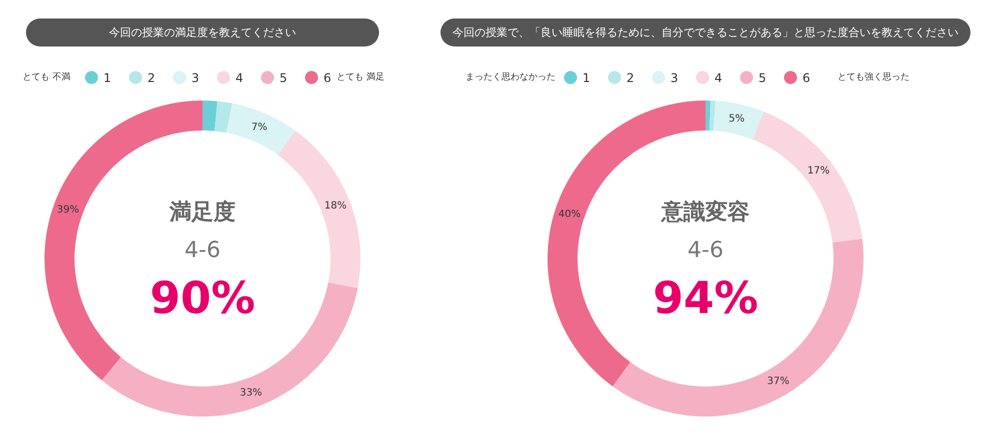 The image size is (985, 437). I want to click on text: とても 不満, so click(46, 77).